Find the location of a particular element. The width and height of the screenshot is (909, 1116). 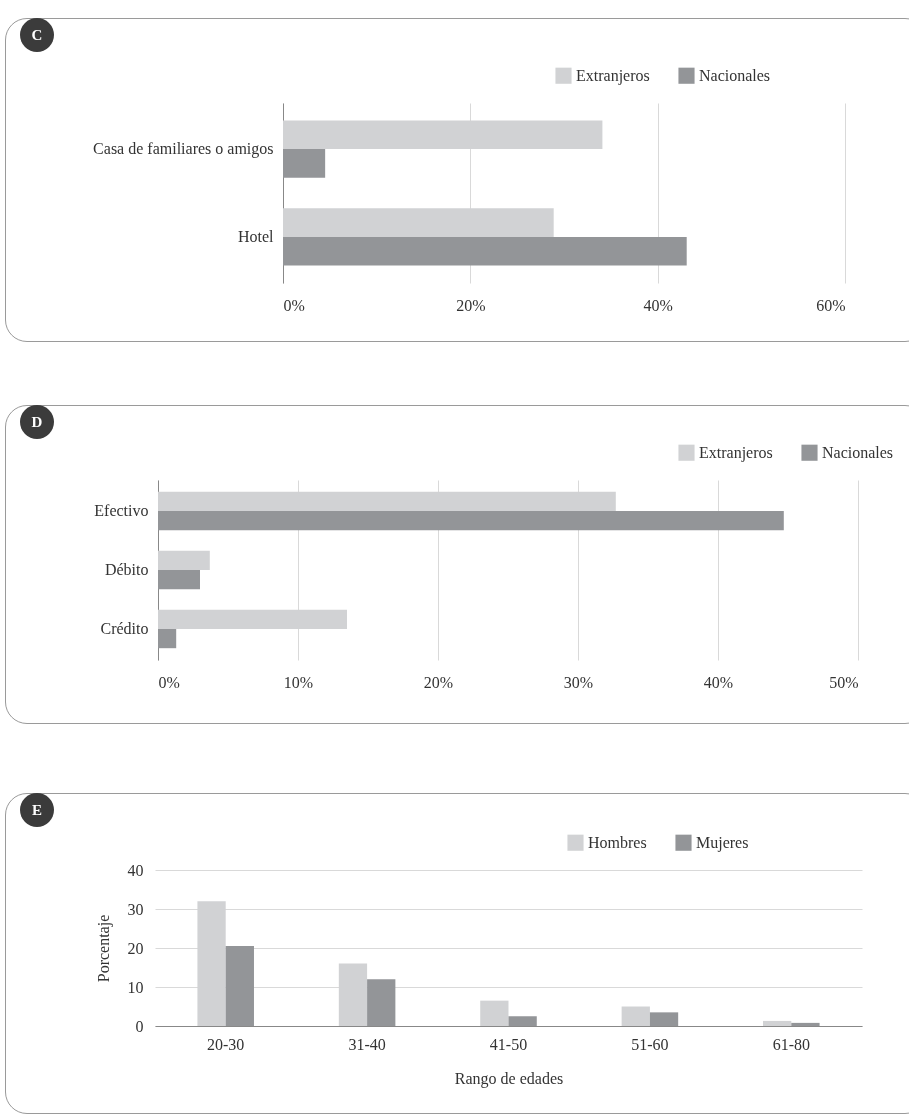

x-axis-title: Rango de edades is located at coordinates (509, 1078).